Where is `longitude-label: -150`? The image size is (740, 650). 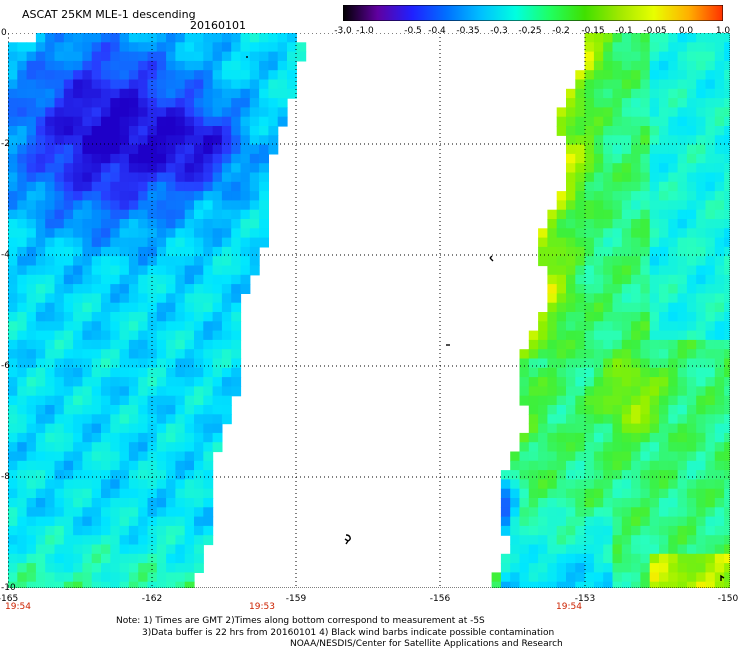
longitude-label: -150 is located at coordinates (728, 599).